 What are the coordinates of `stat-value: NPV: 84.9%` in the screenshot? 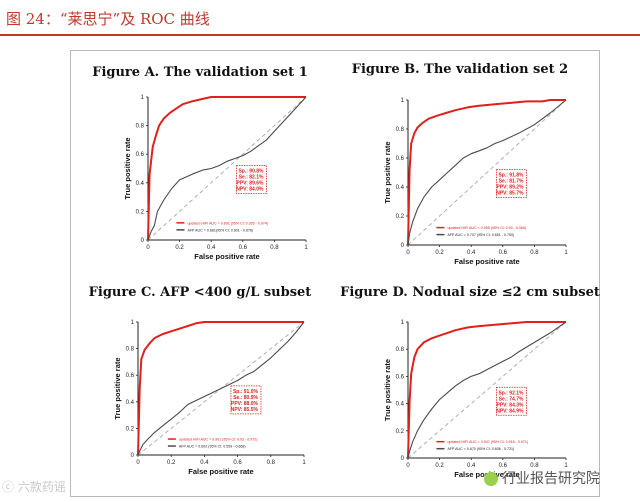 It's located at (510, 411).